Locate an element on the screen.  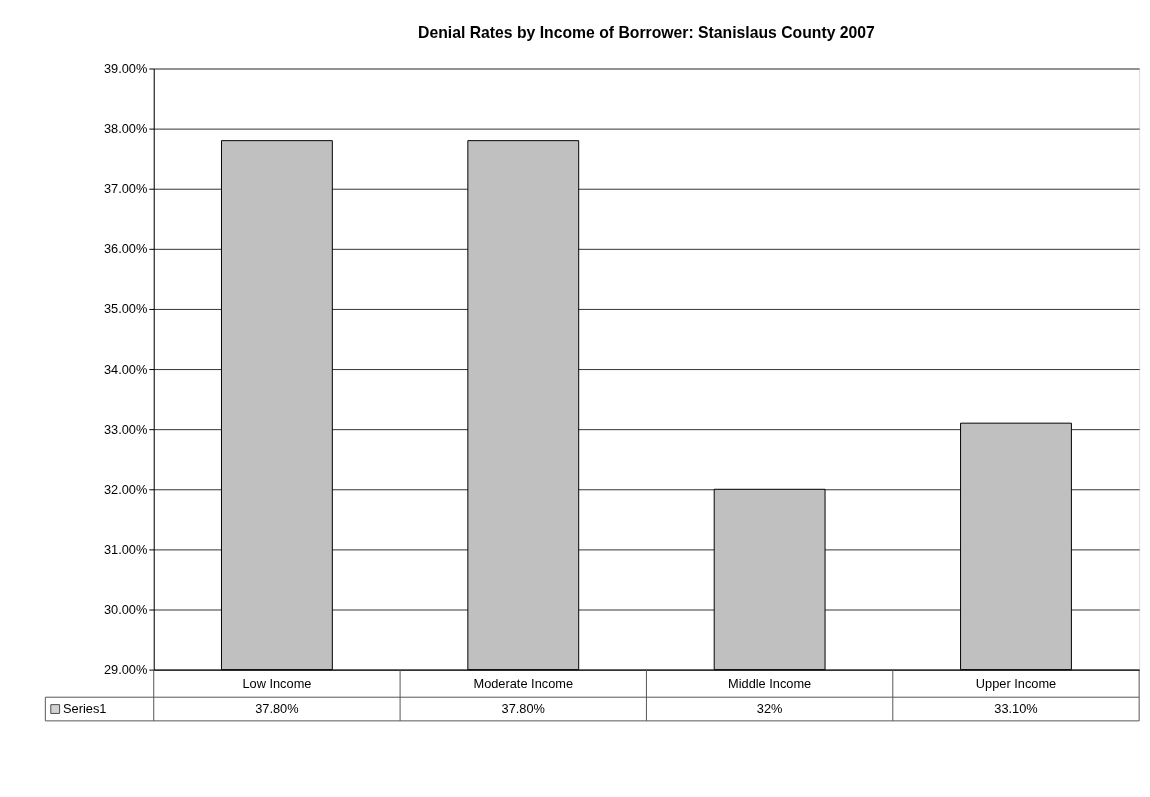
y-tick-label: 33.00% is located at coordinates (125, 429).